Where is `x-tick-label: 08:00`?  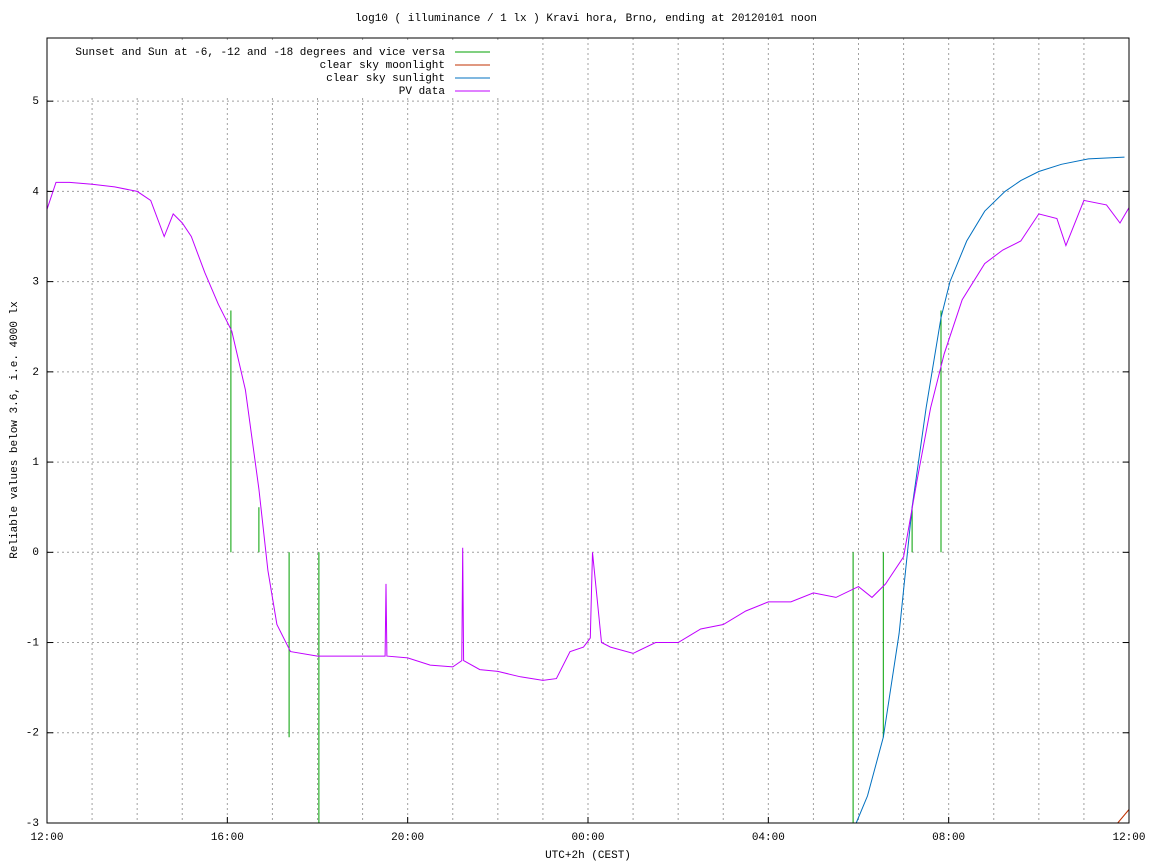 x-tick-label: 08:00 is located at coordinates (948, 838).